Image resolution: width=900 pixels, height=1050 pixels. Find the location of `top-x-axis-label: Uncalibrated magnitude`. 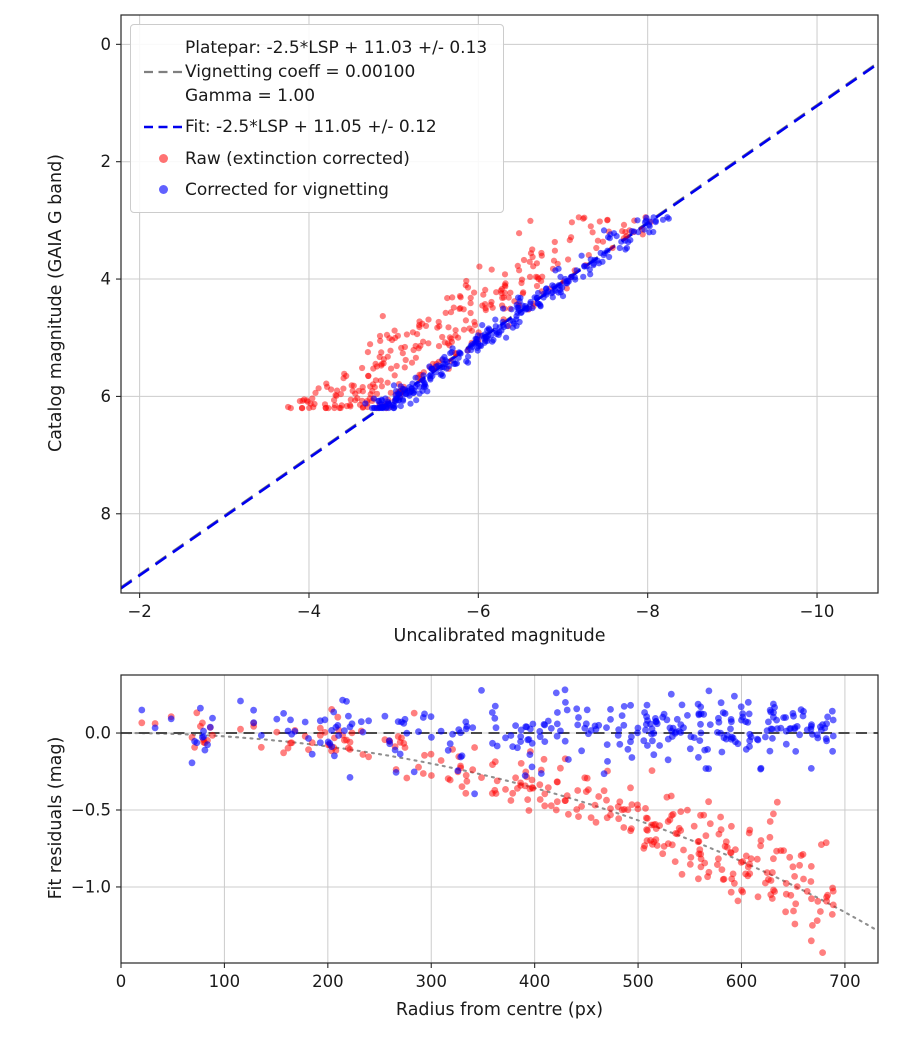

top-x-axis-label: Uncalibrated magnitude is located at coordinates (499, 636).